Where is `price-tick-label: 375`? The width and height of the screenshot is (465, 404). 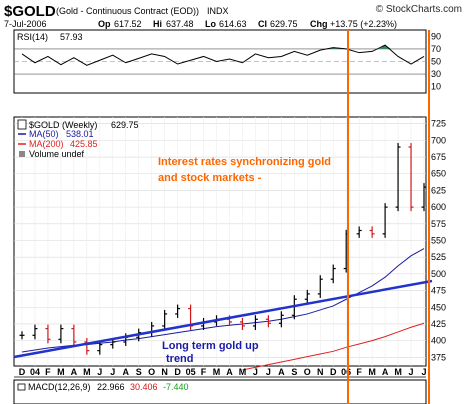 price-tick-label: 375 is located at coordinates (438, 357).